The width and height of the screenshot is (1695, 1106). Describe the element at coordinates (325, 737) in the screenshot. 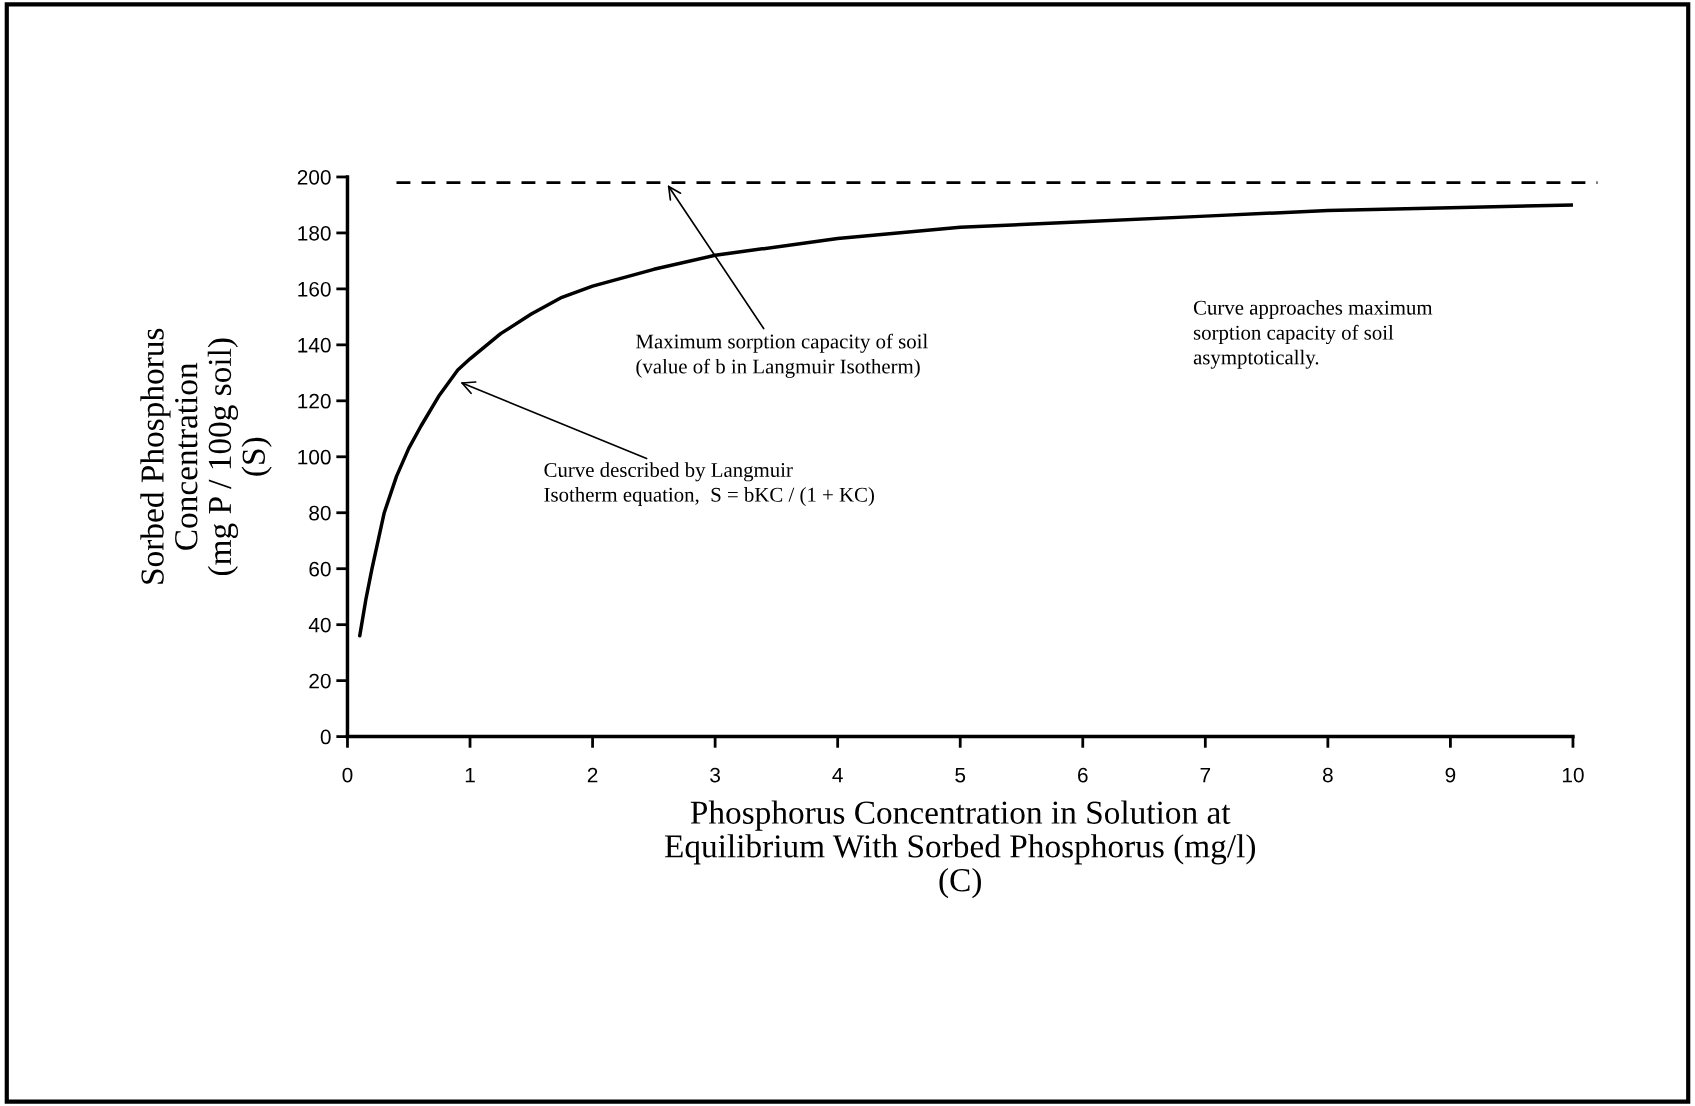

I see `y-tick-label: 0` at that location.